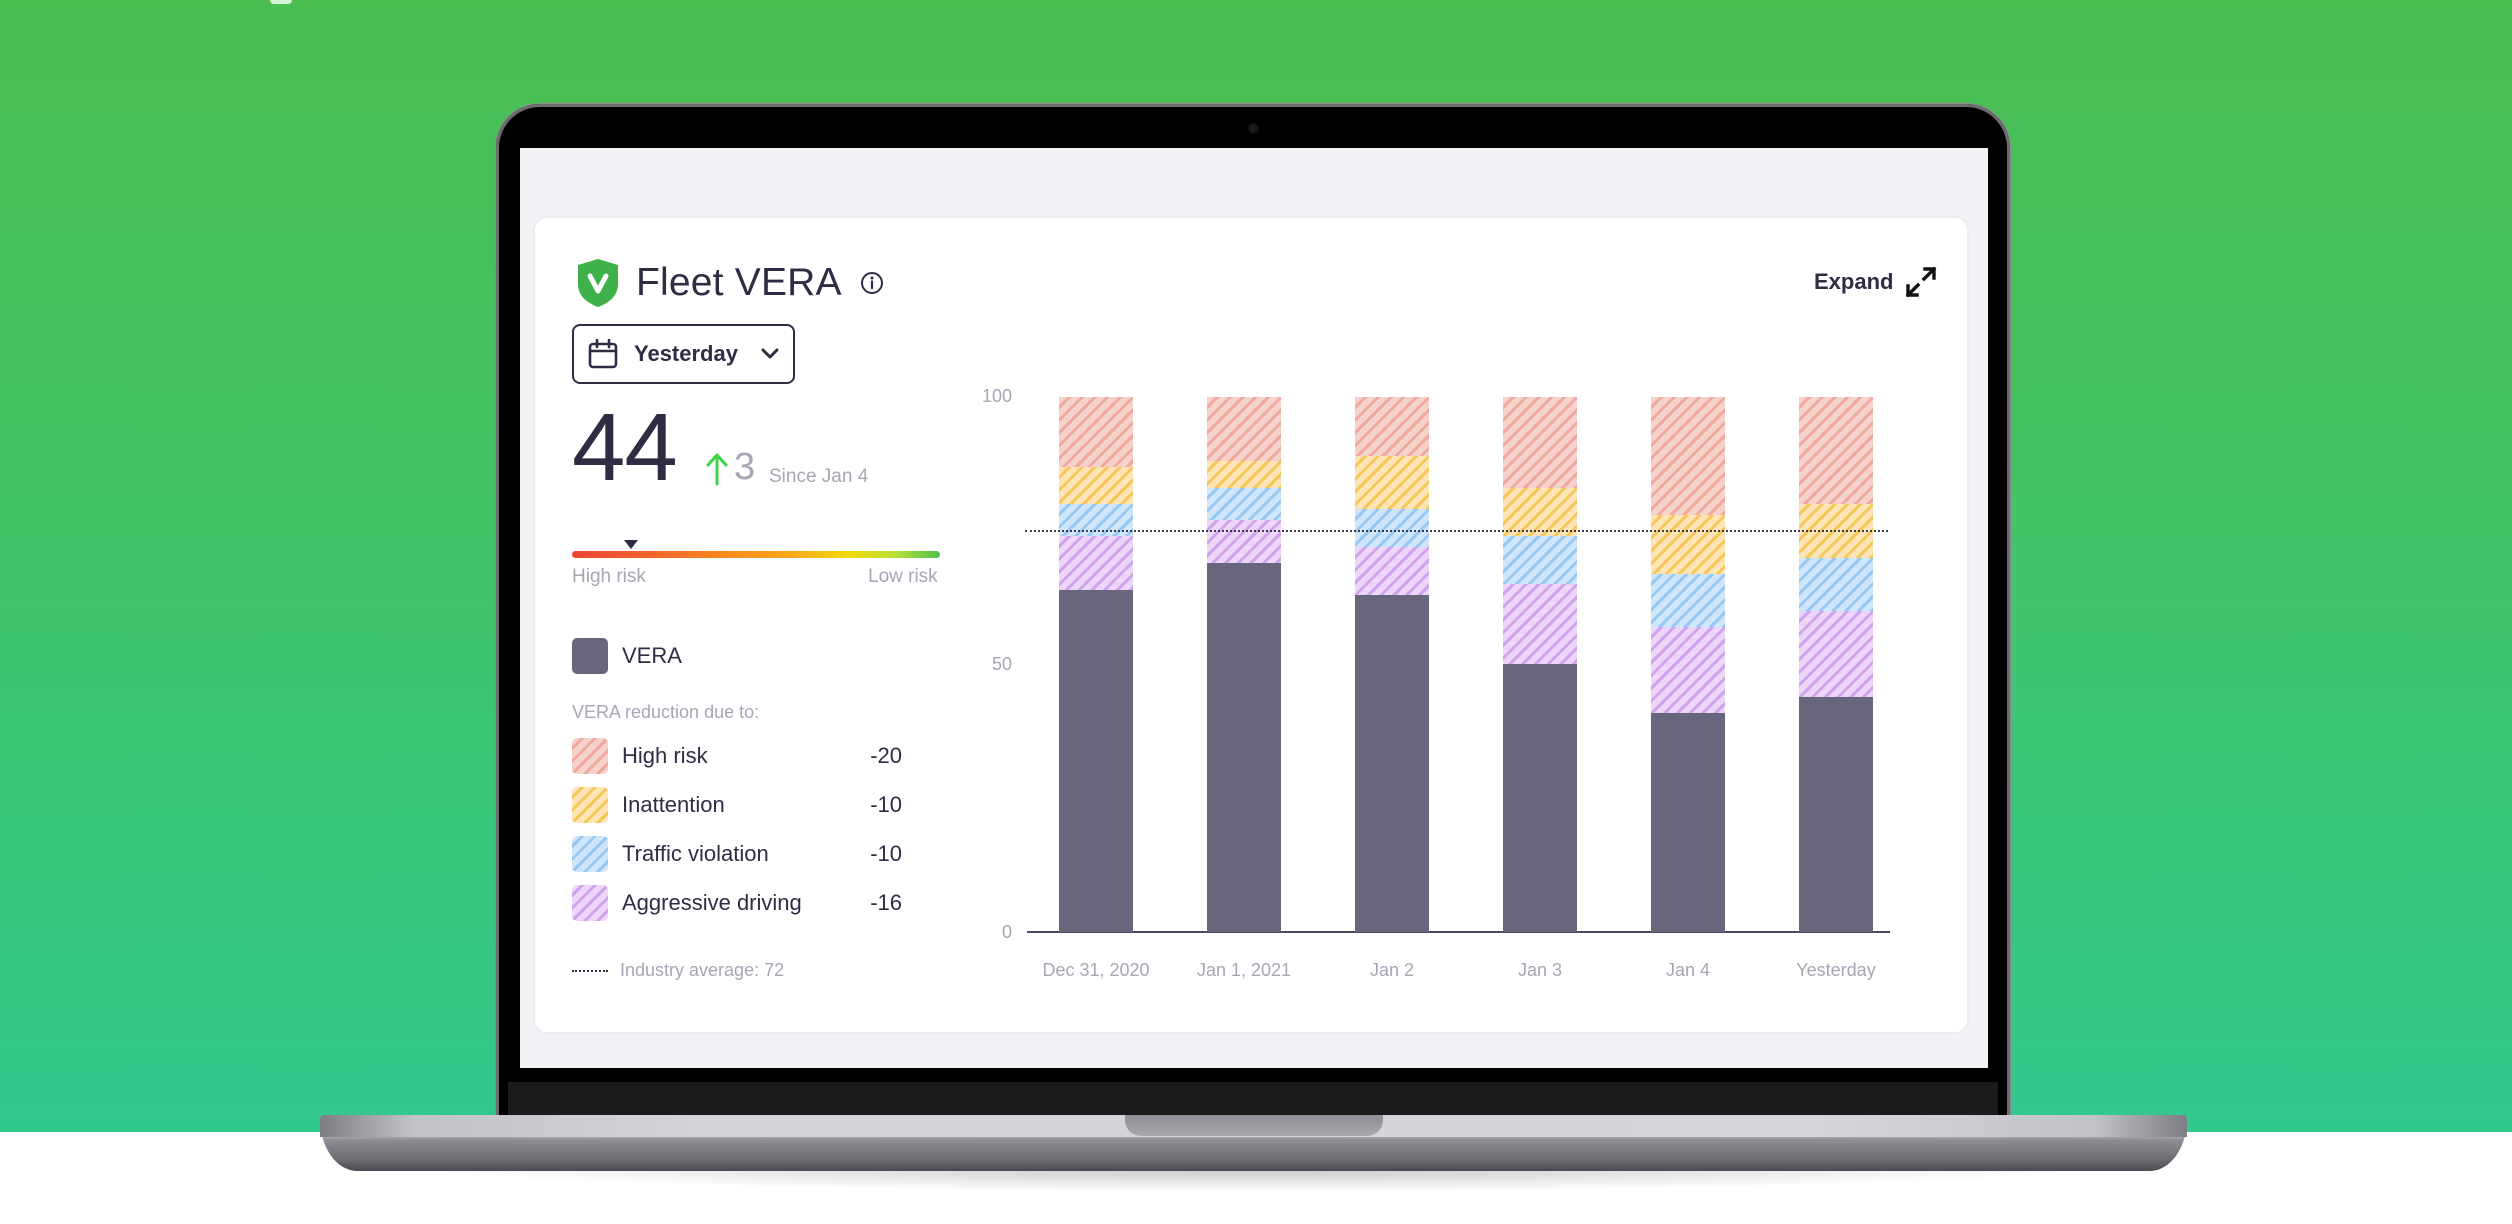 This screenshot has width=2512, height=1224. Describe the element at coordinates (886, 902) in the screenshot. I see `legend-item-value: -16` at that location.